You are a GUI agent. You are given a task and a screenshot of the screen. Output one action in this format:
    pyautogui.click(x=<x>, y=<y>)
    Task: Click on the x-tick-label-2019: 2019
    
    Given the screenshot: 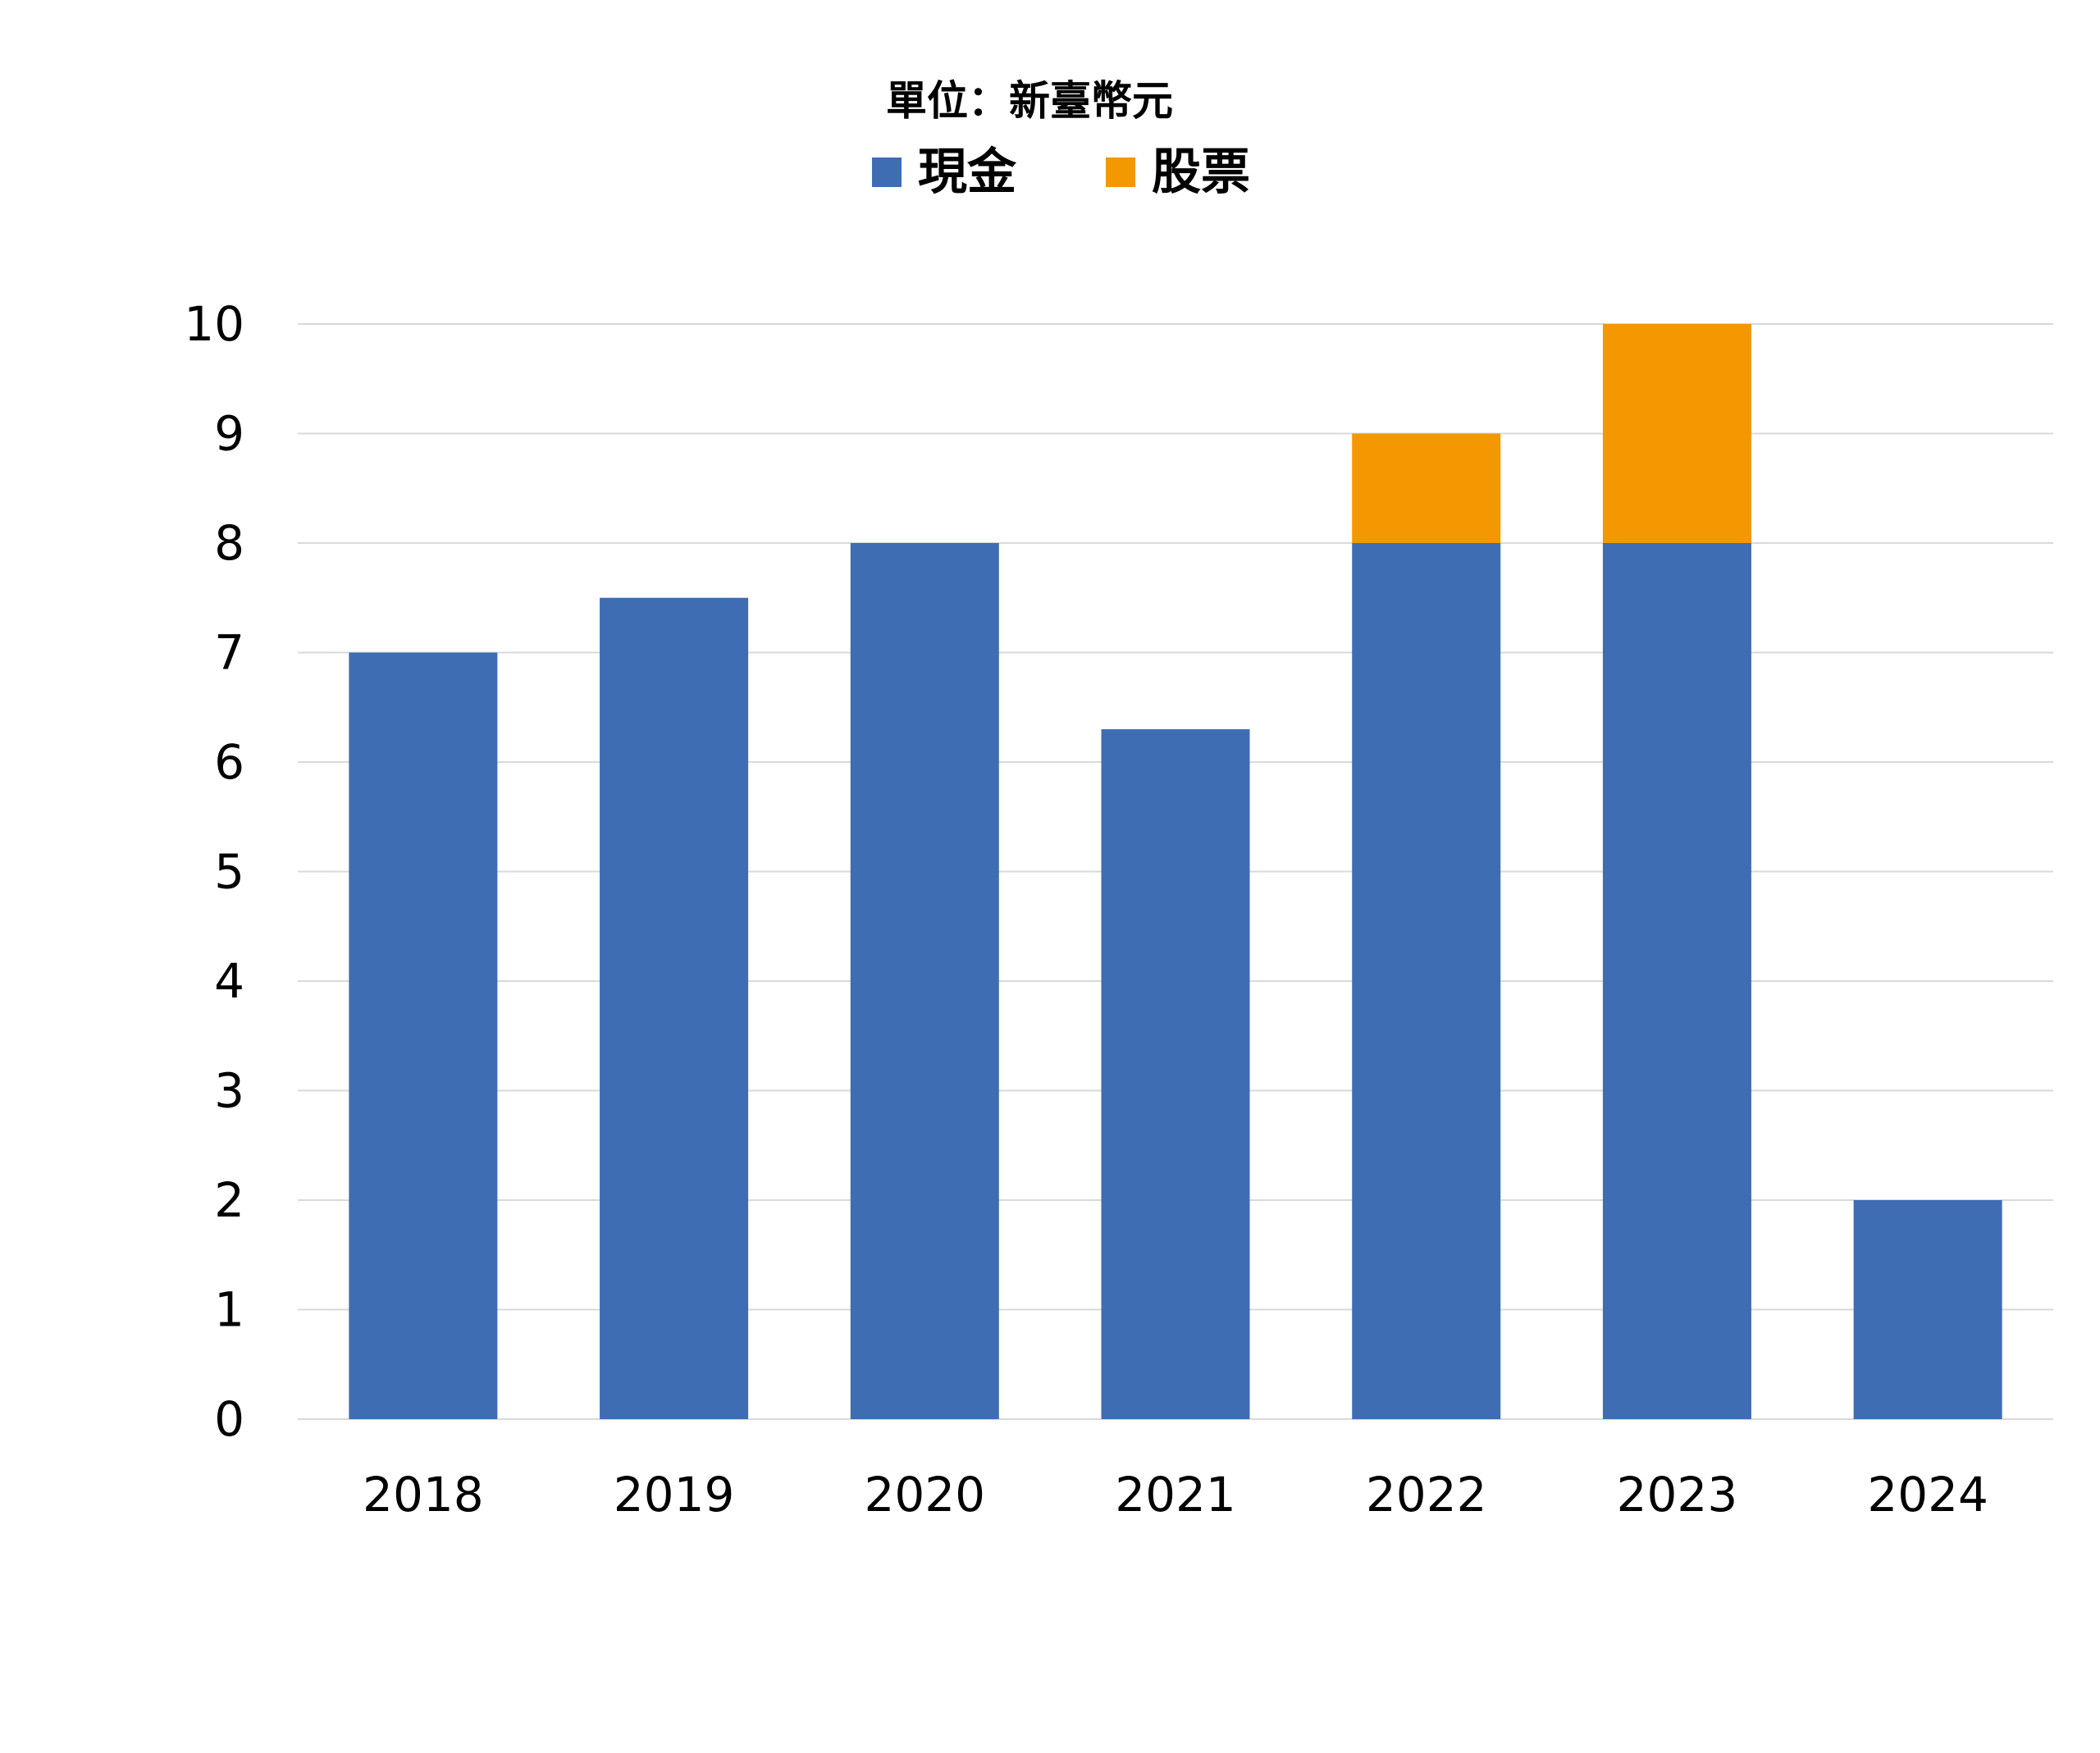 What is the action you would take?
    pyautogui.click(x=674, y=1494)
    